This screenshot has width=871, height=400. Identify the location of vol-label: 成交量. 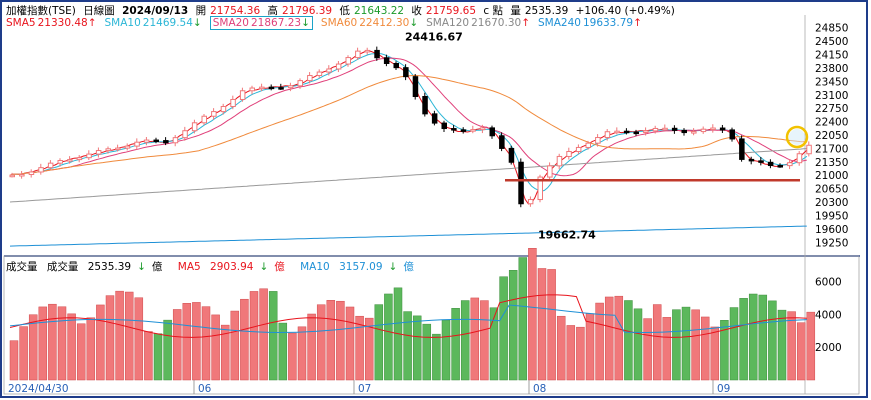
(62, 267).